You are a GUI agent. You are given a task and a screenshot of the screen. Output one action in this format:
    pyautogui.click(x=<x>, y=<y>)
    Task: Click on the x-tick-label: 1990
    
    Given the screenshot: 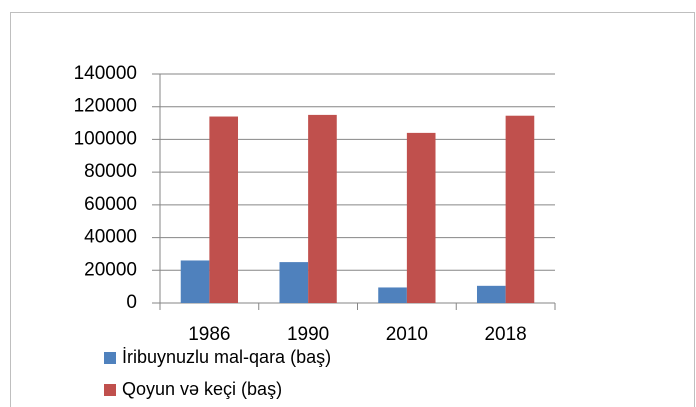 What is the action you would take?
    pyautogui.click(x=308, y=334)
    